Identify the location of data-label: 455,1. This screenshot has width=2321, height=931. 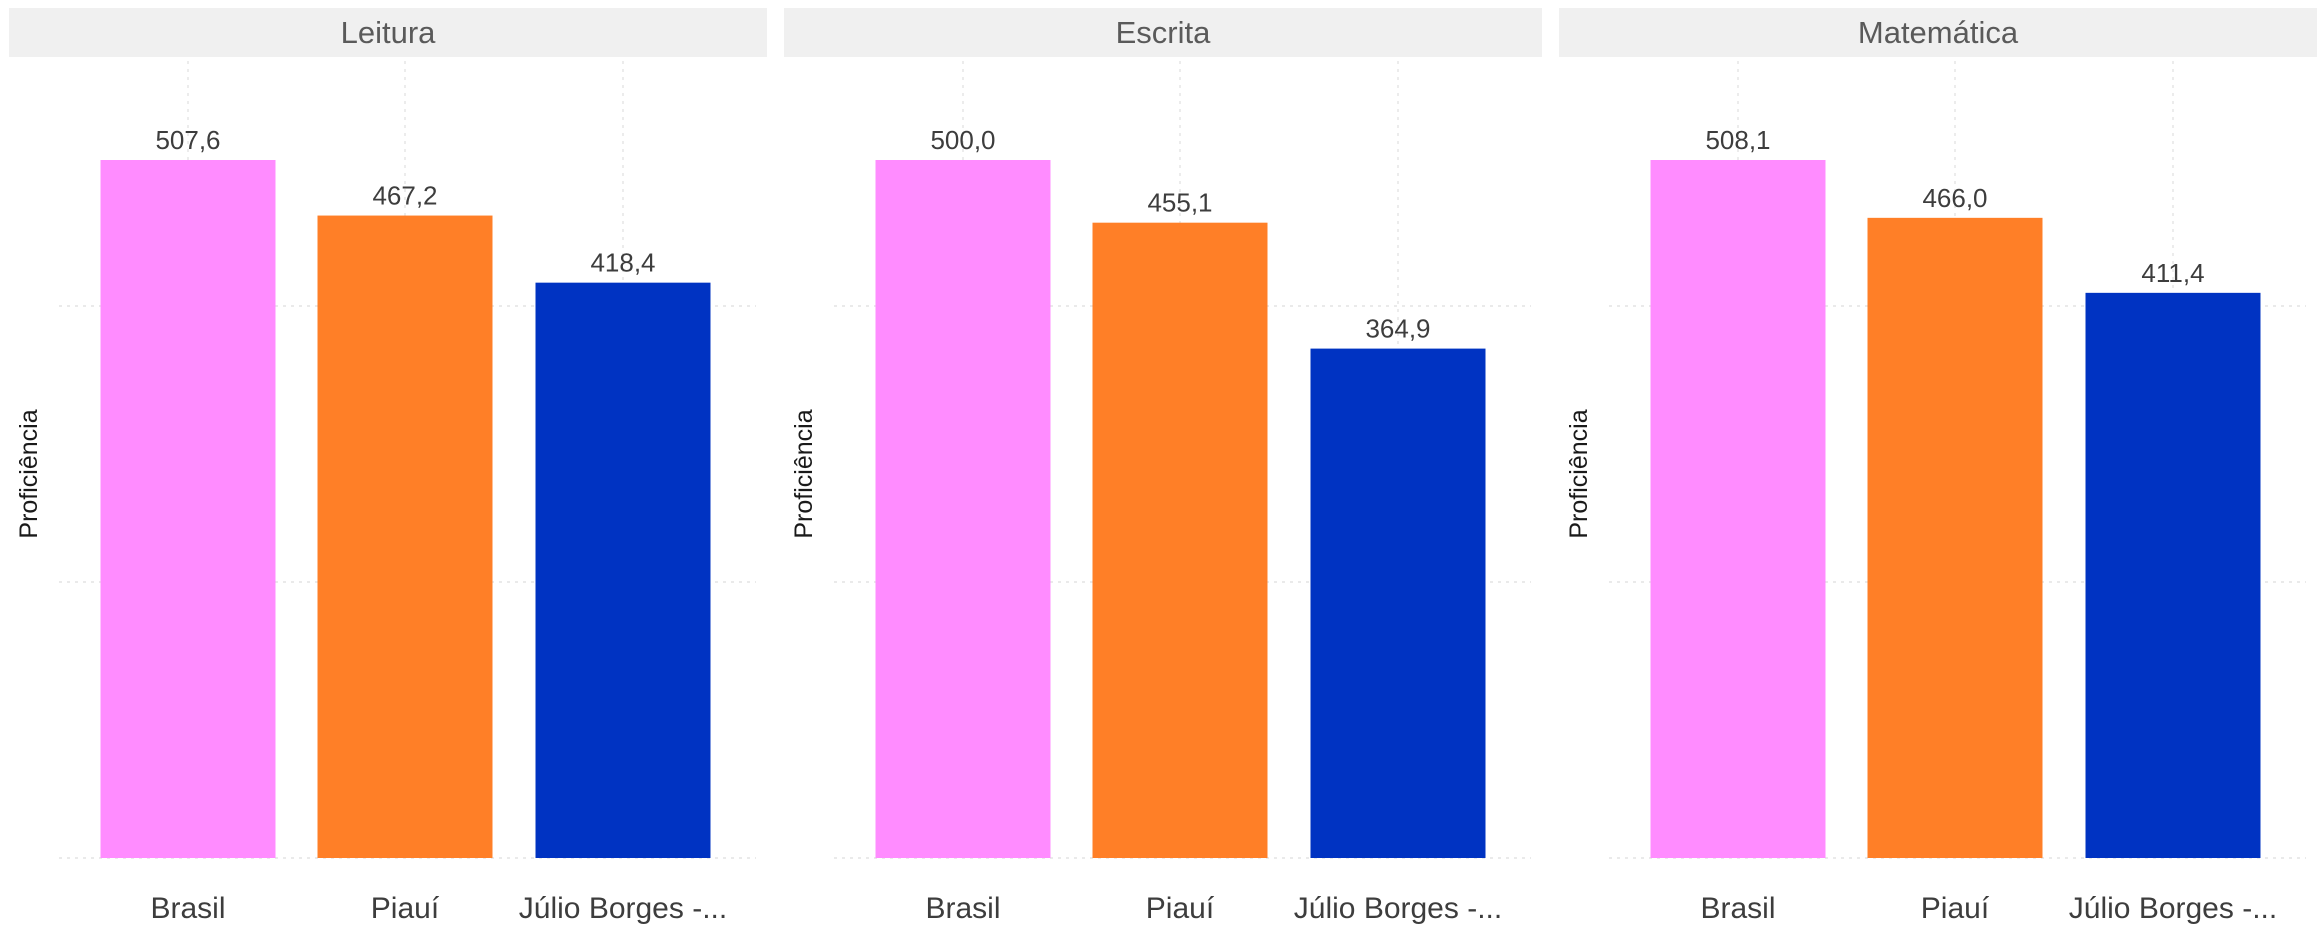
(1179, 203).